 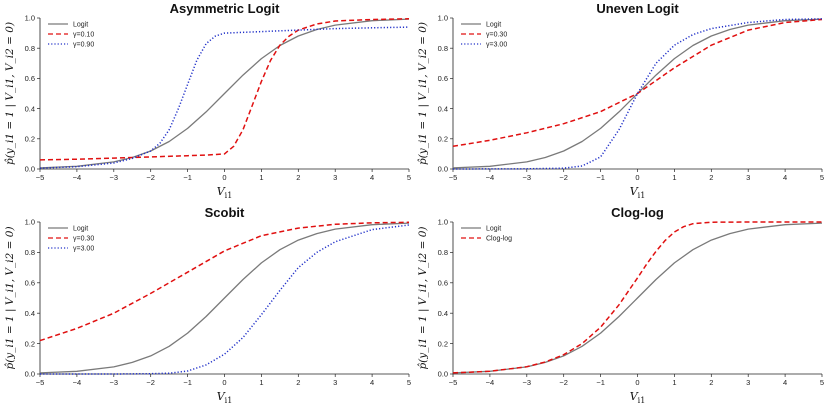 What do you see at coordinates (486, 234) in the screenshot?
I see `legend: Logit Clog-log` at bounding box center [486, 234].